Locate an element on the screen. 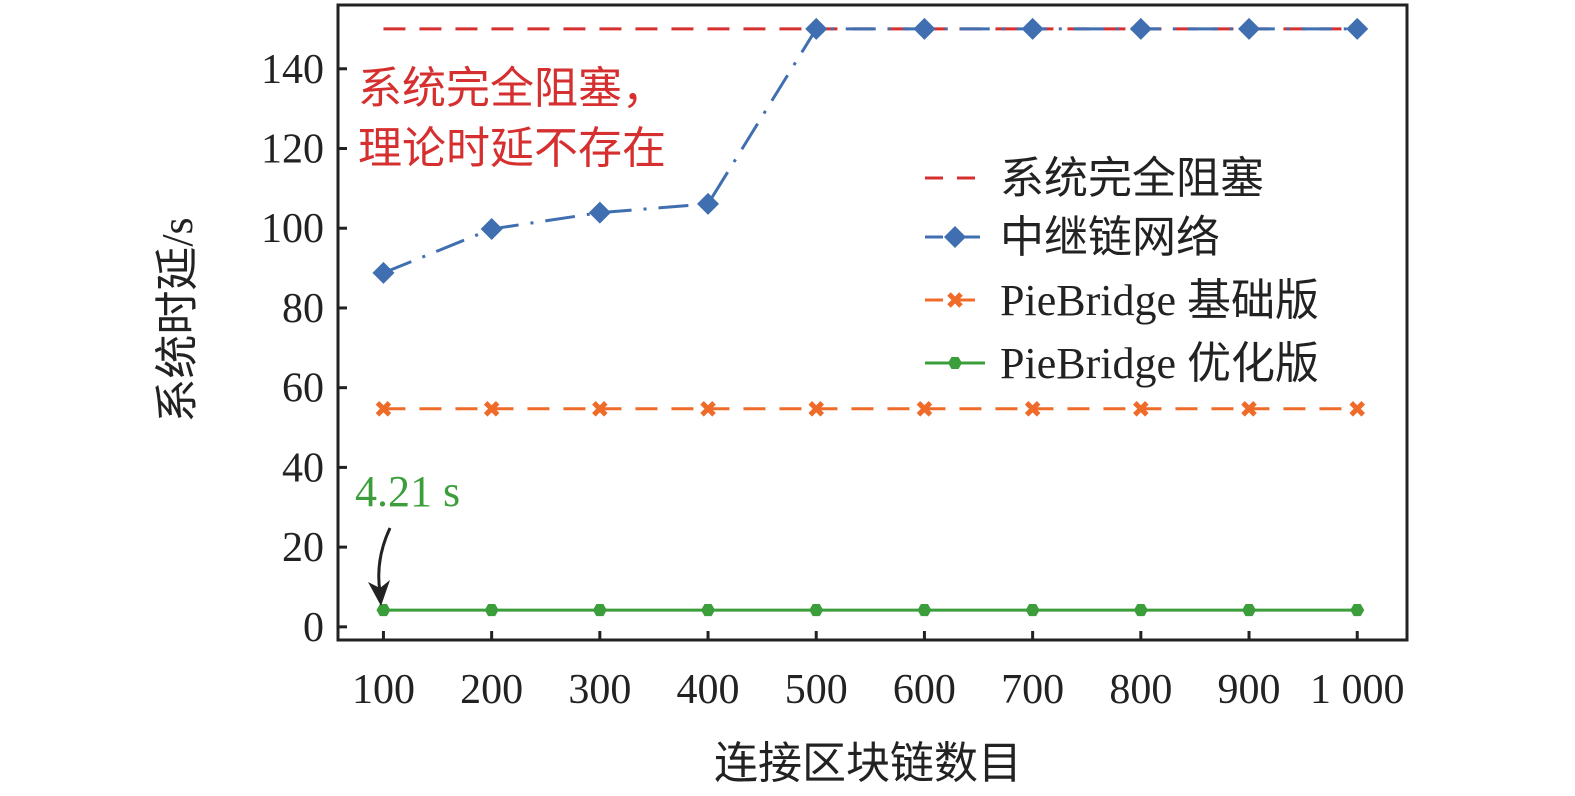  legend-item: 系统完全阻塞 is located at coordinates (1094, 178).